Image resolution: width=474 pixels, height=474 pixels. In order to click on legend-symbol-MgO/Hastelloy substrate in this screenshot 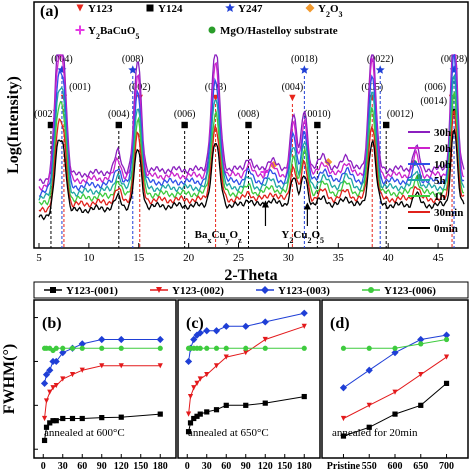, I will do `click(212, 30)`.